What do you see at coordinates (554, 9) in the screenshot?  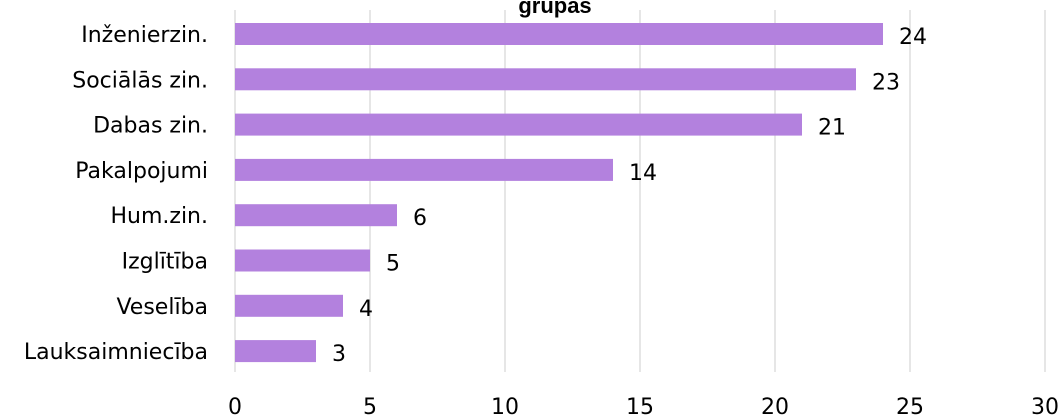 I see `chart-title: grupas` at bounding box center [554, 9].